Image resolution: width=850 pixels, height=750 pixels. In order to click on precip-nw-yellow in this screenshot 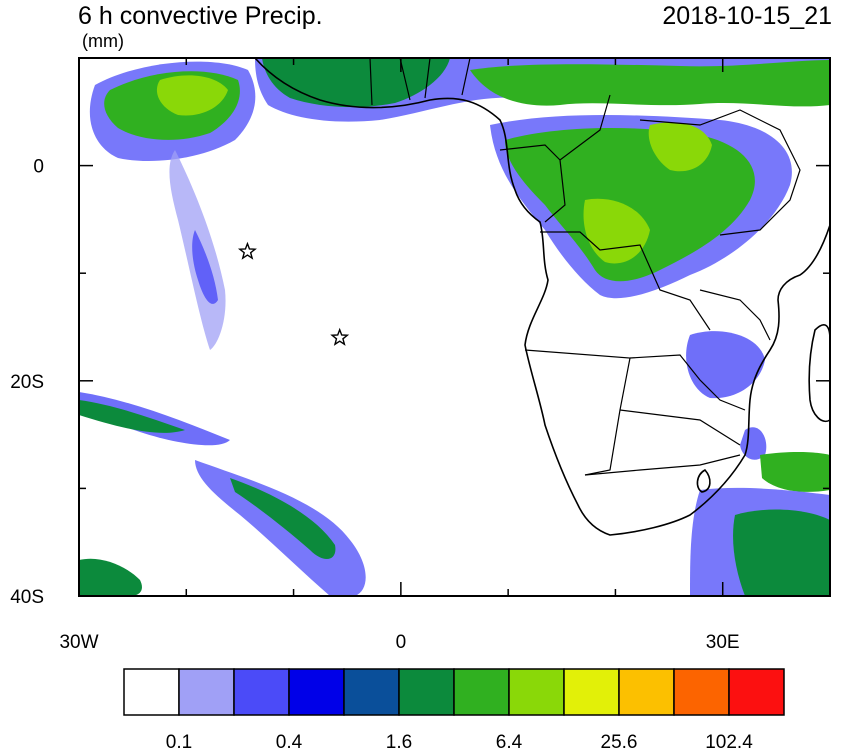, I will do `click(192, 95)`.